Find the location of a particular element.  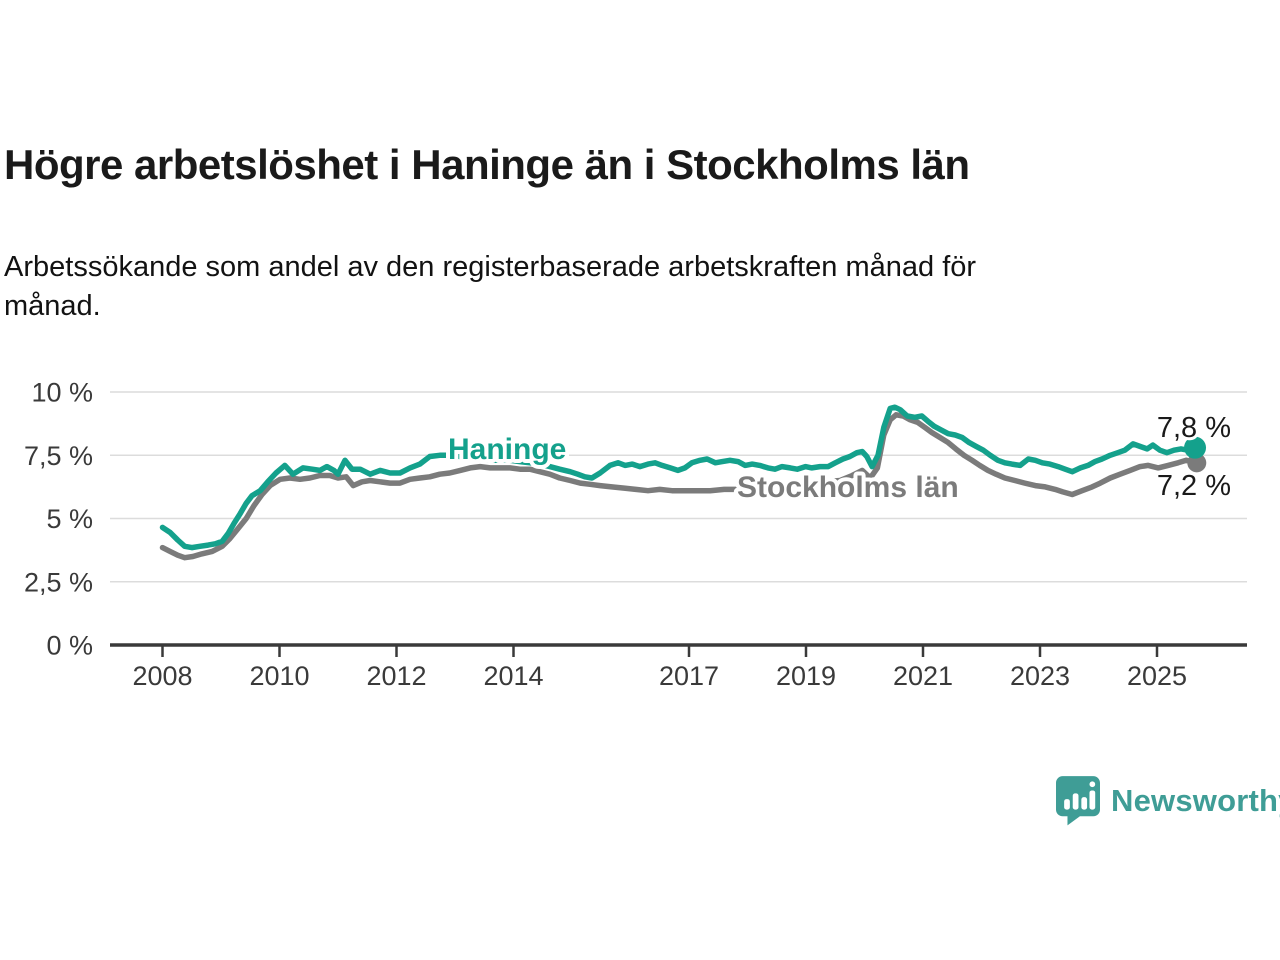

x-tick-label-2023: 2023 is located at coordinates (1040, 676).